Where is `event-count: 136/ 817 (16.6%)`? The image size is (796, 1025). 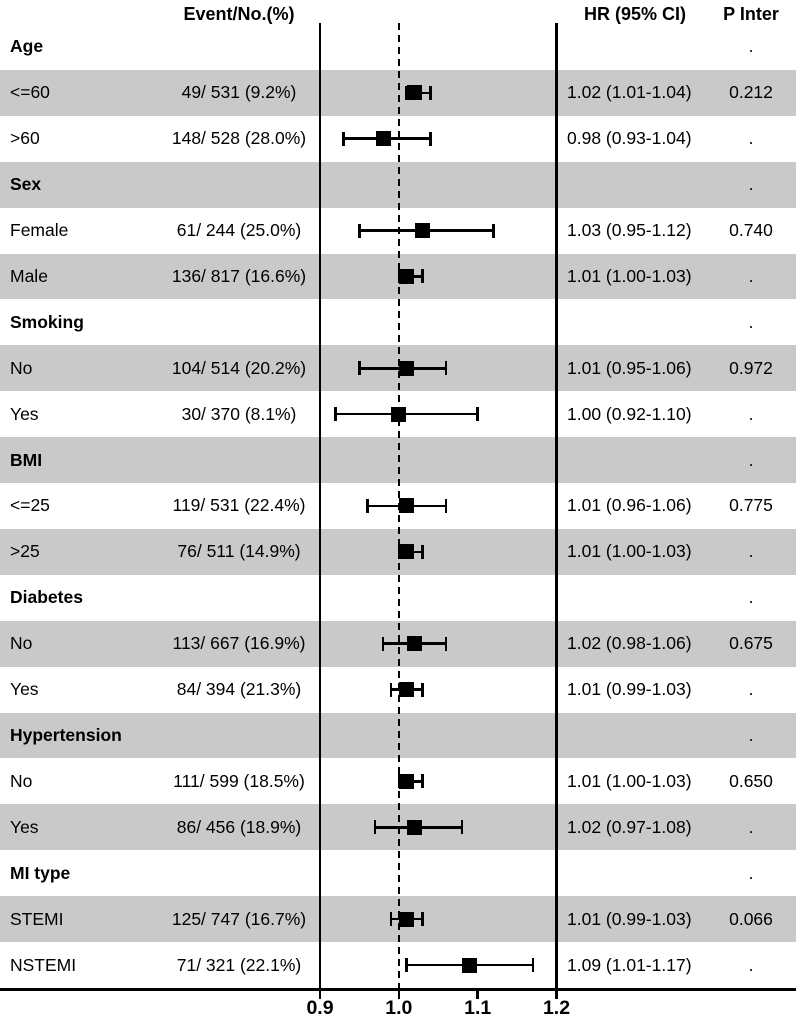
event-count: 136/ 817 (16.6%) is located at coordinates (239, 275).